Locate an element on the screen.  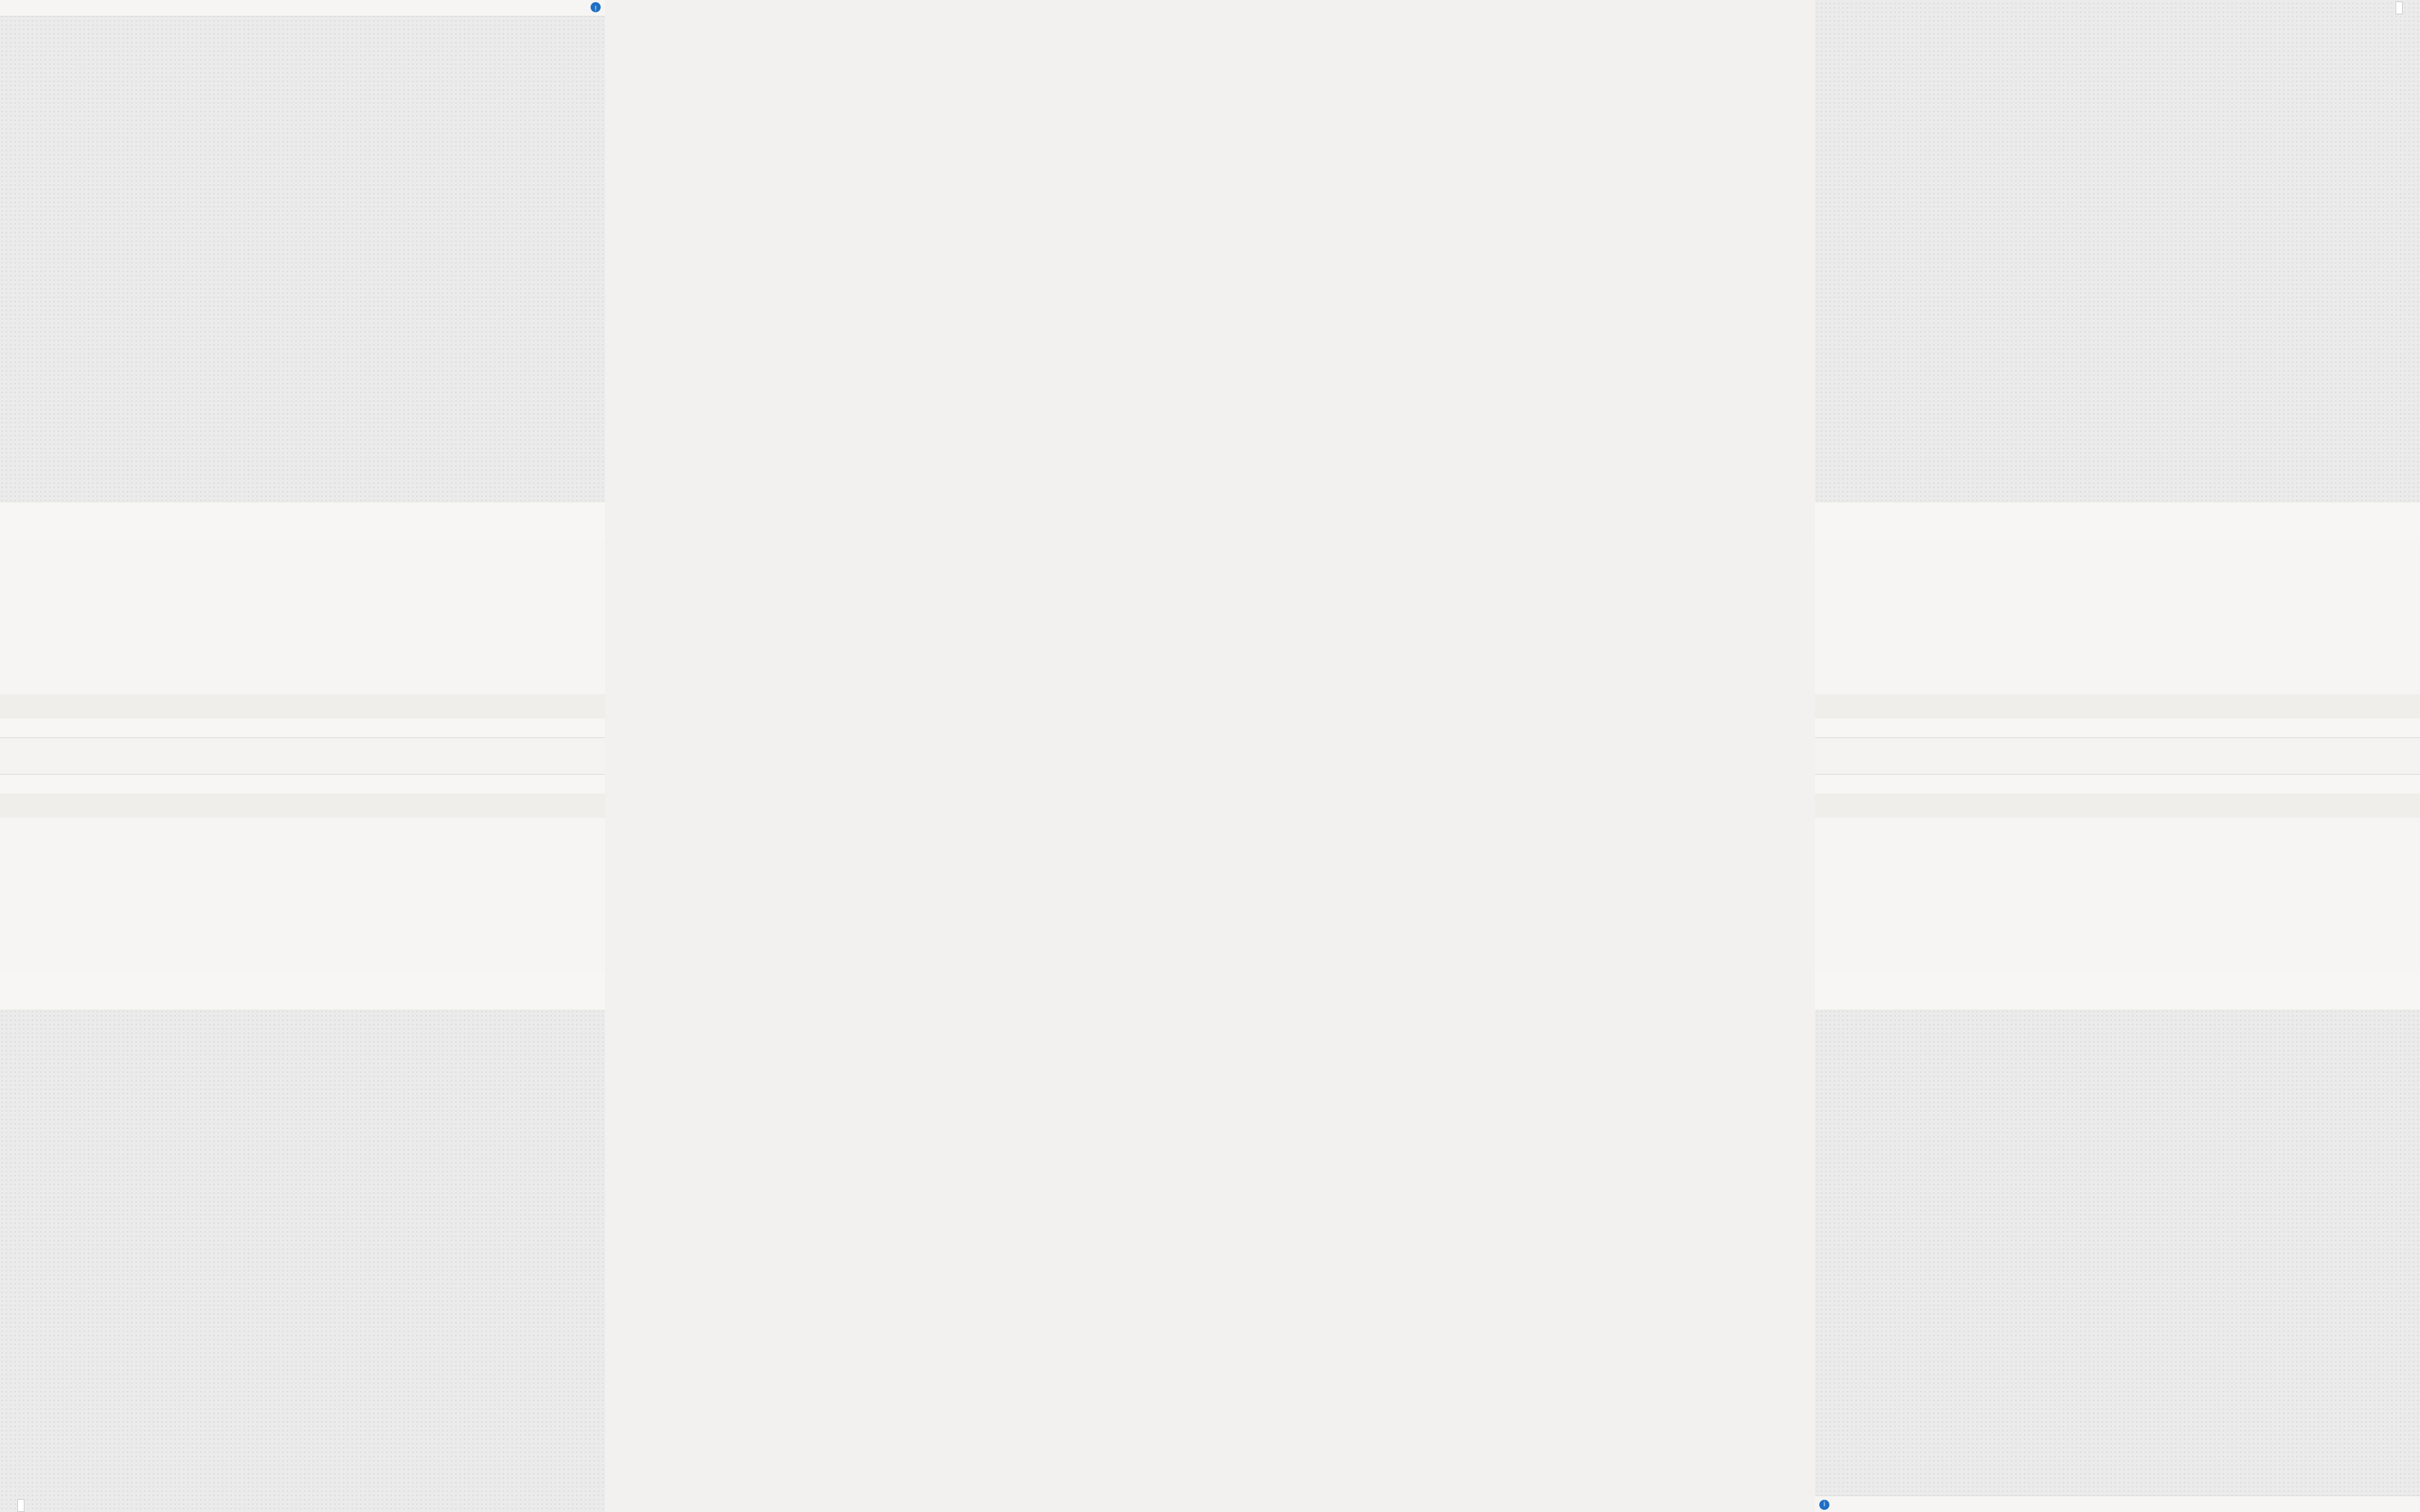
rhino-panel-br is located at coordinates (1512, 1134).